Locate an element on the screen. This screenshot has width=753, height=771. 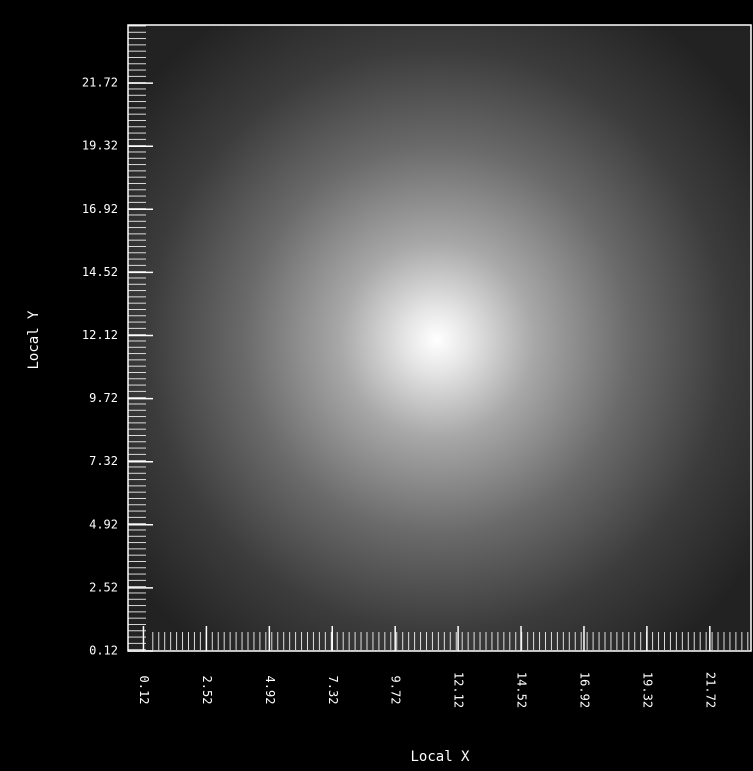
y-axis-title: Local Y is located at coordinates (34, 340).